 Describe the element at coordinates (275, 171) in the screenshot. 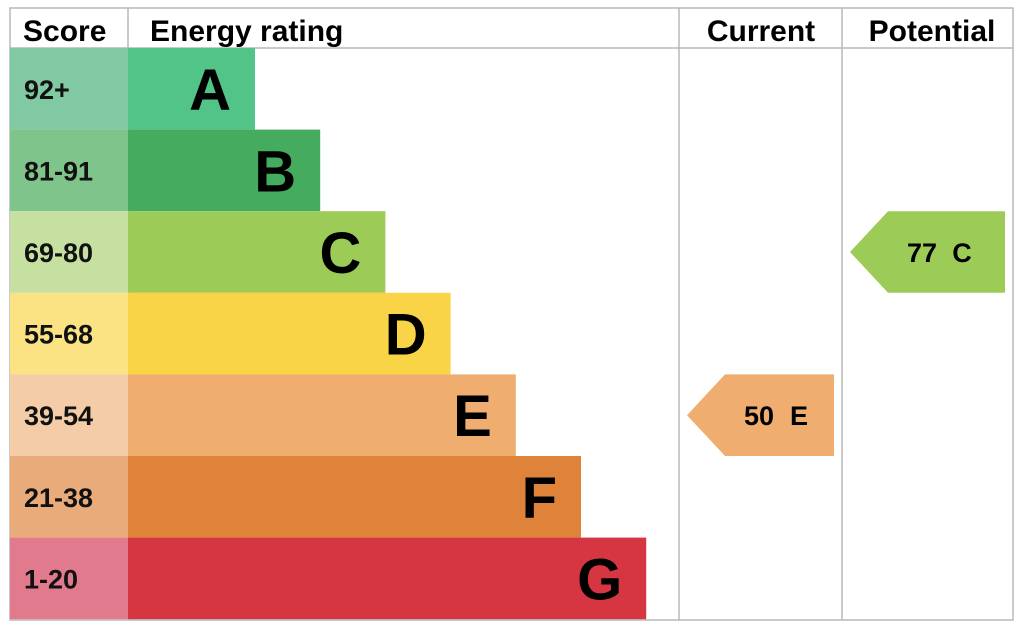

I see `band-letter: B` at that location.